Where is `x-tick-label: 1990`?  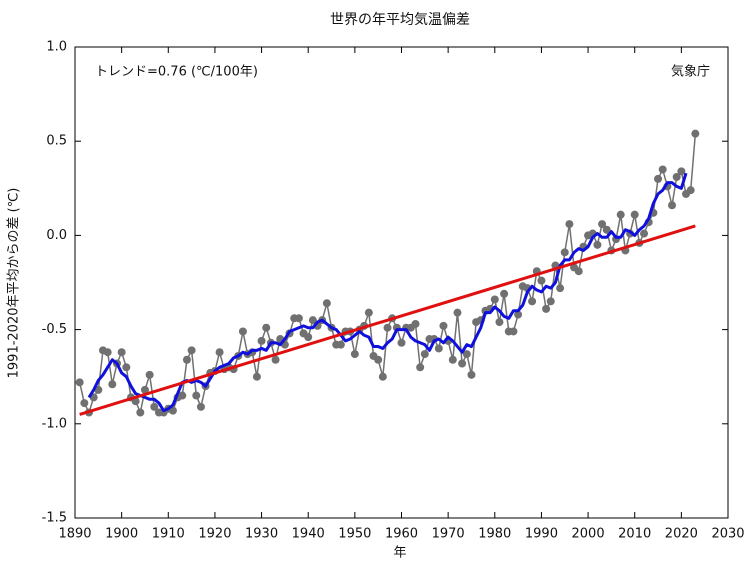 x-tick-label: 1990 is located at coordinates (541, 534).